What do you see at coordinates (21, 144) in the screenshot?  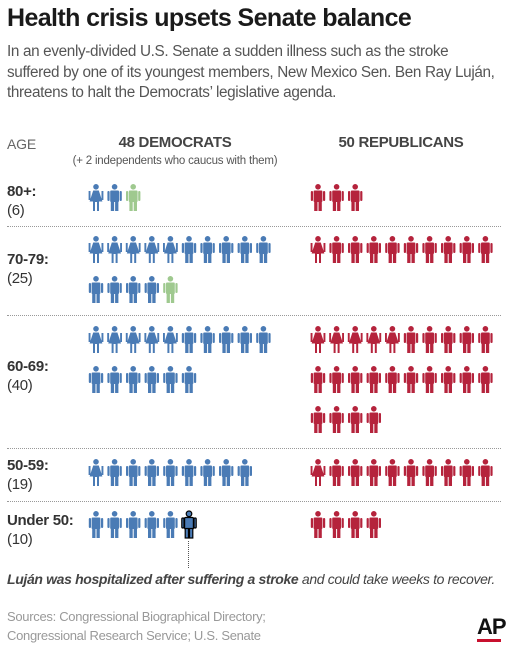 I see `age-column-header: AGE` at bounding box center [21, 144].